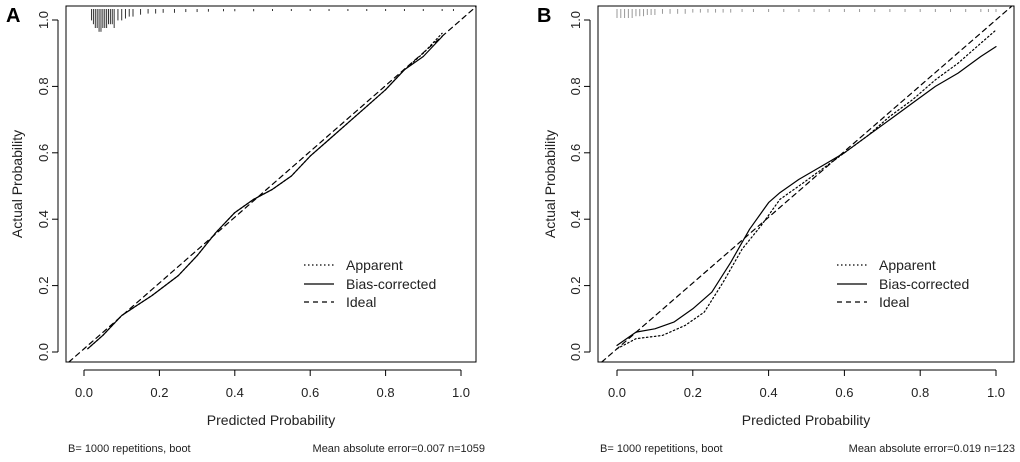 The image size is (1020, 462). Describe the element at coordinates (271, 420) in the screenshot. I see `x-axis-label-a: Predicted Probability` at that location.